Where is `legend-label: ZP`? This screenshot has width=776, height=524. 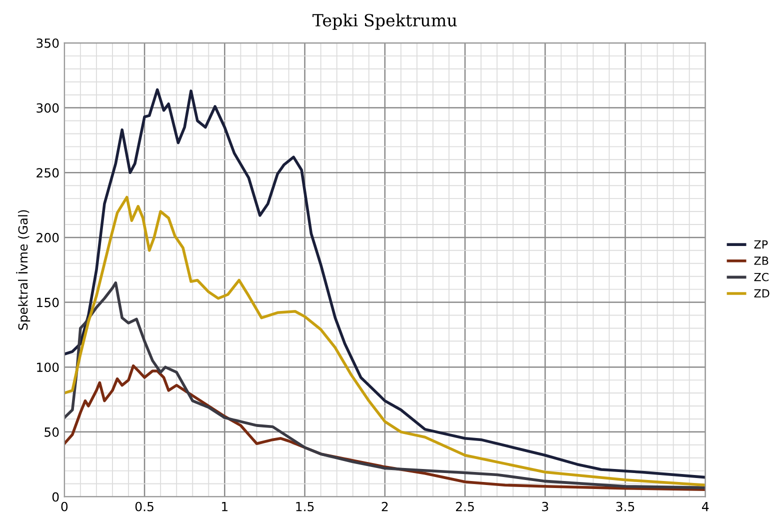 legend-label: ZP is located at coordinates (761, 244).